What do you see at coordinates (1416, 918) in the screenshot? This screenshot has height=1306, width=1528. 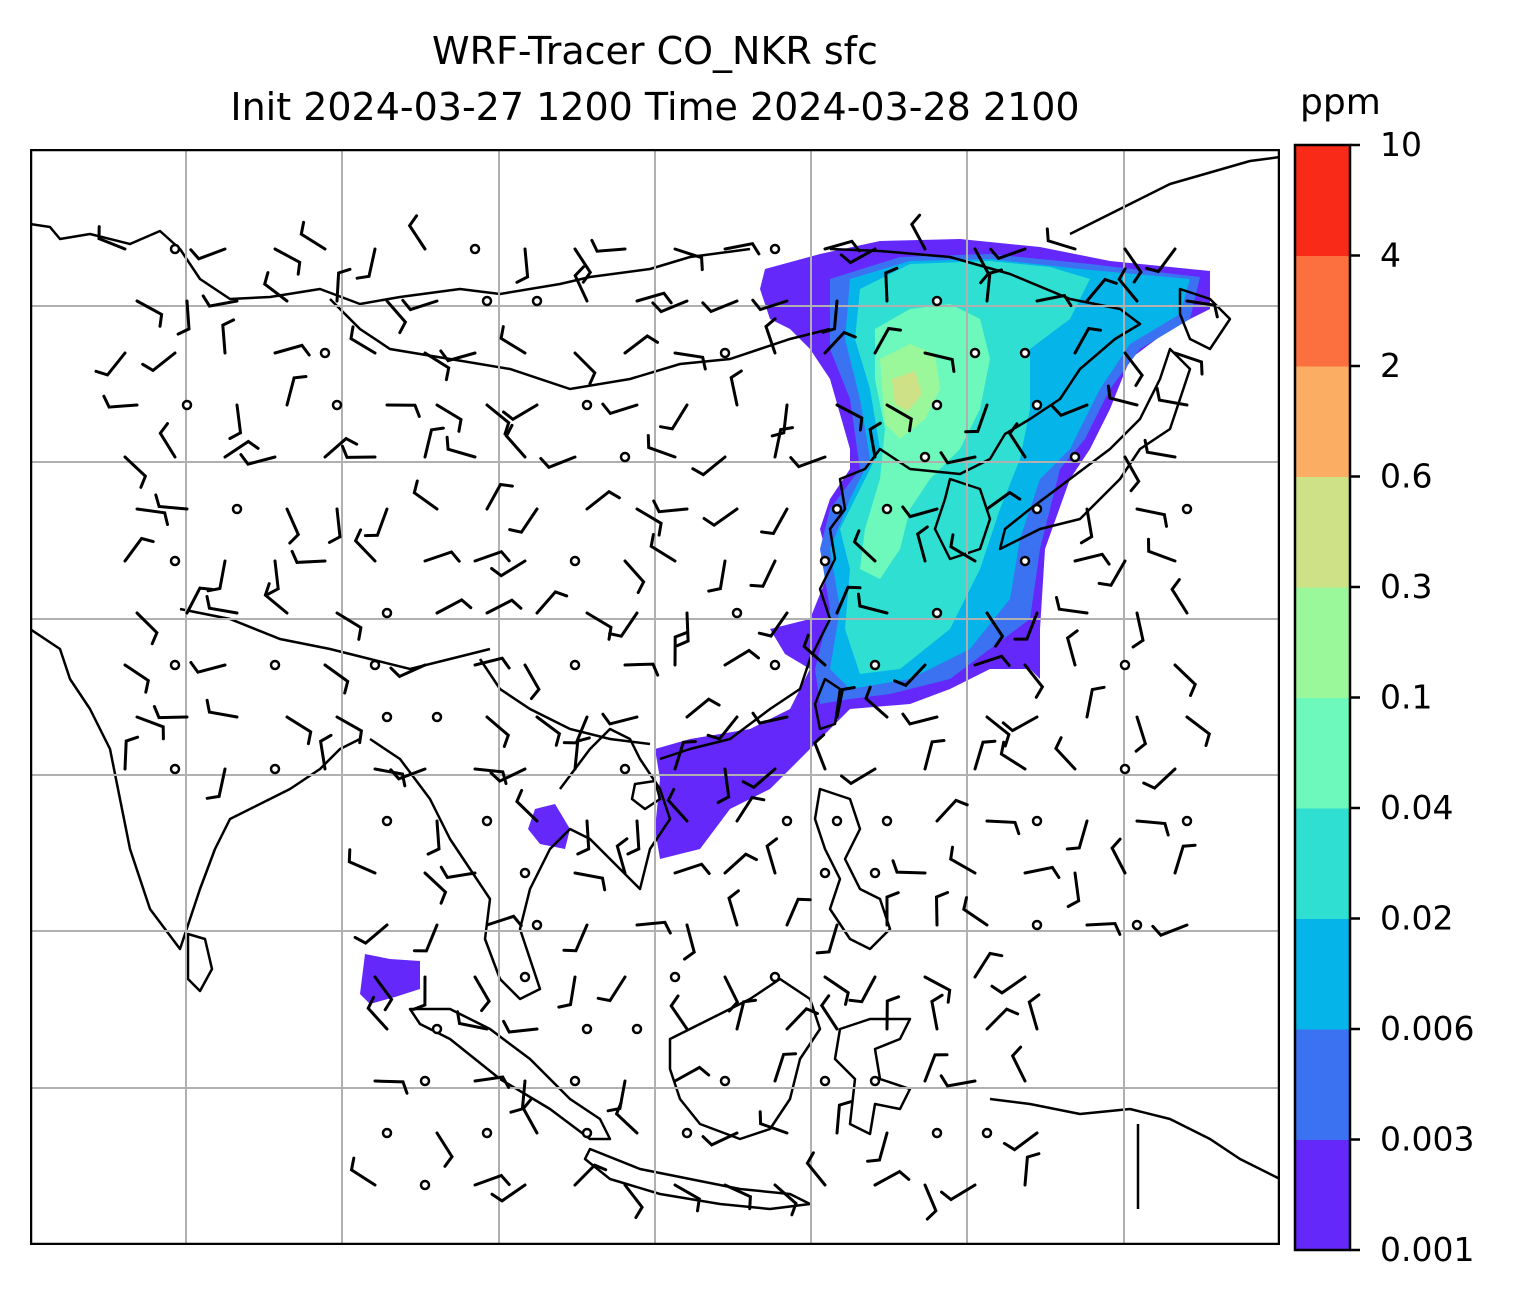 I see `colorbar-tick-label: 0.02` at bounding box center [1416, 918].